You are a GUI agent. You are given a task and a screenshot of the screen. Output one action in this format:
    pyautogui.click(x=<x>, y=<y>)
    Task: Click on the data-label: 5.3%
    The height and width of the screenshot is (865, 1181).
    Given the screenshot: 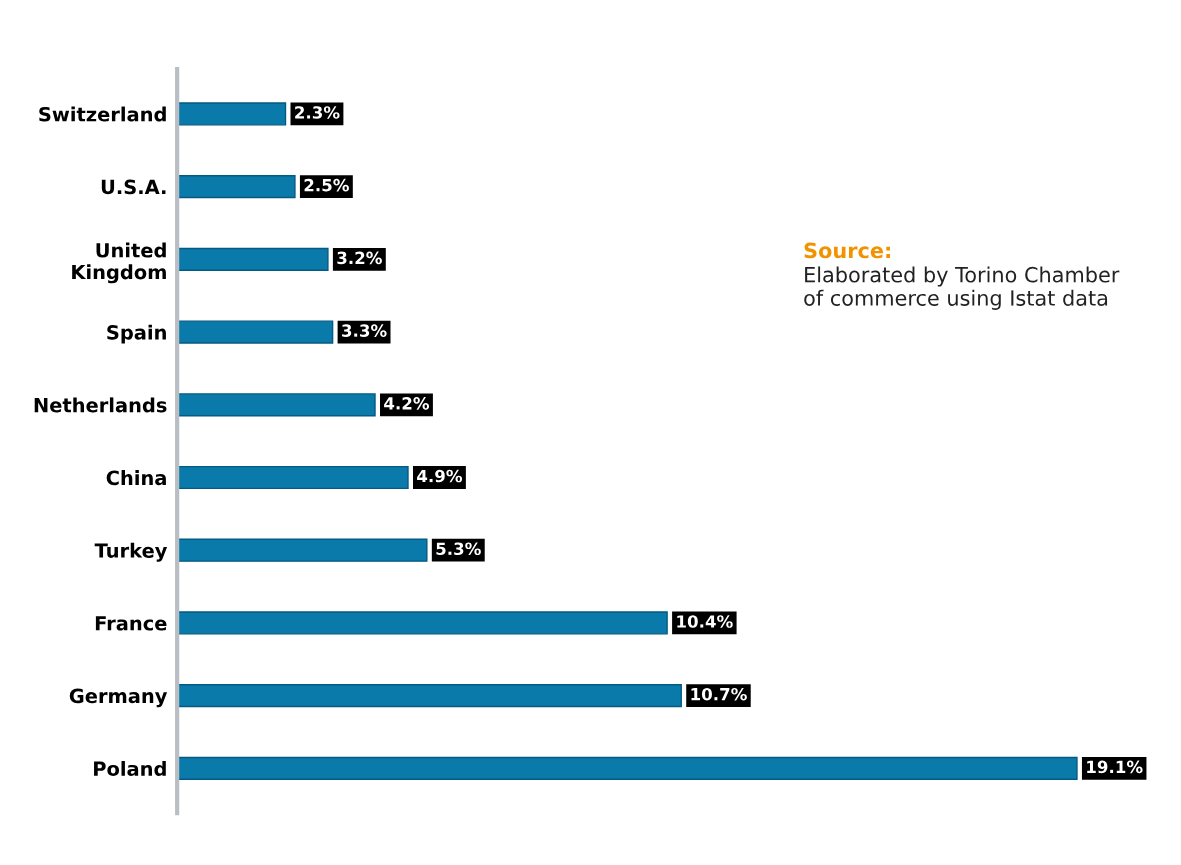 What is the action you would take?
    pyautogui.click(x=458, y=549)
    